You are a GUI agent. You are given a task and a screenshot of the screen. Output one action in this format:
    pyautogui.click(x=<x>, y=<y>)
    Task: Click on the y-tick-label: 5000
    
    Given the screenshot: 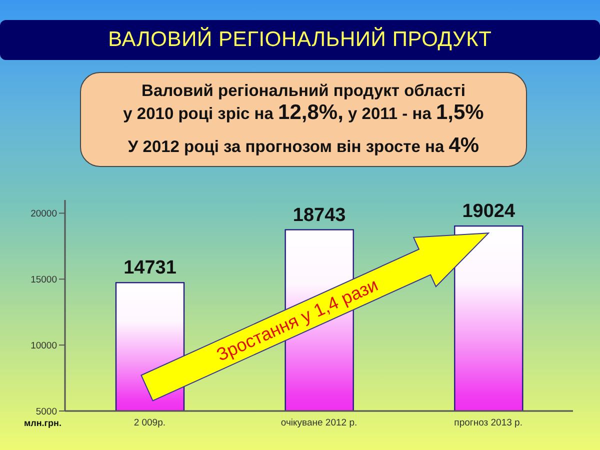 What is the action you would take?
    pyautogui.click(x=46, y=412)
    